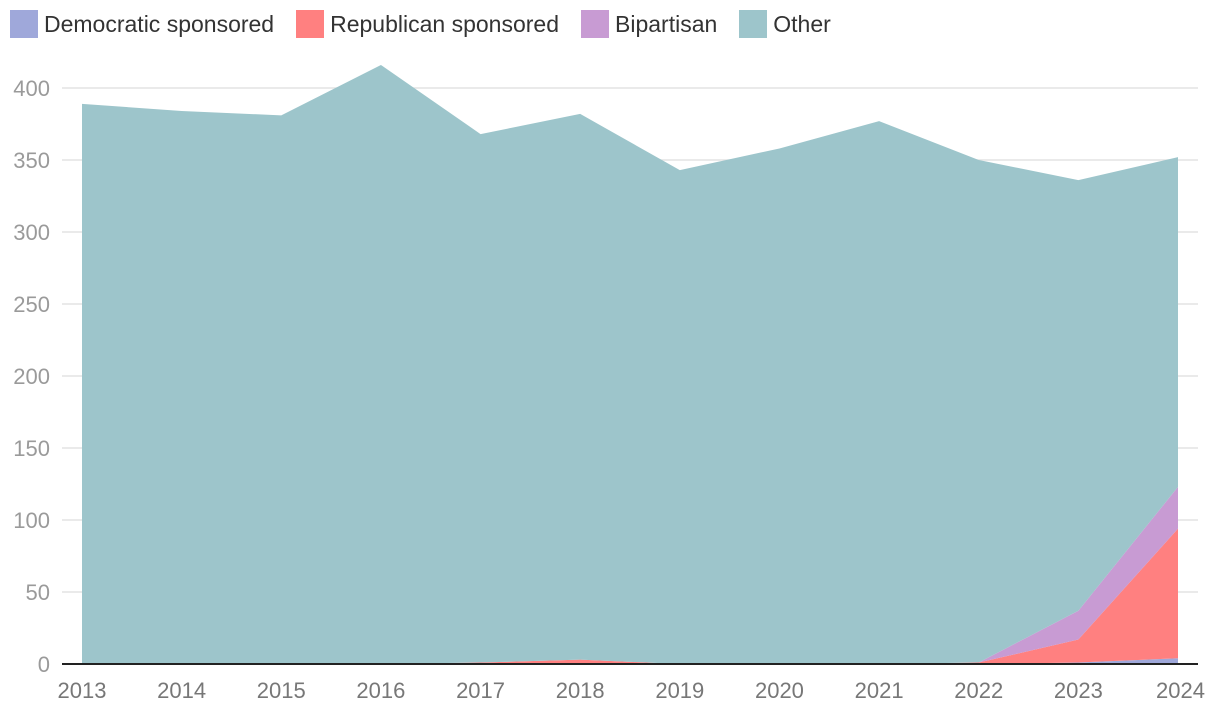  I want to click on legend-item-other: Other, so click(785, 24).